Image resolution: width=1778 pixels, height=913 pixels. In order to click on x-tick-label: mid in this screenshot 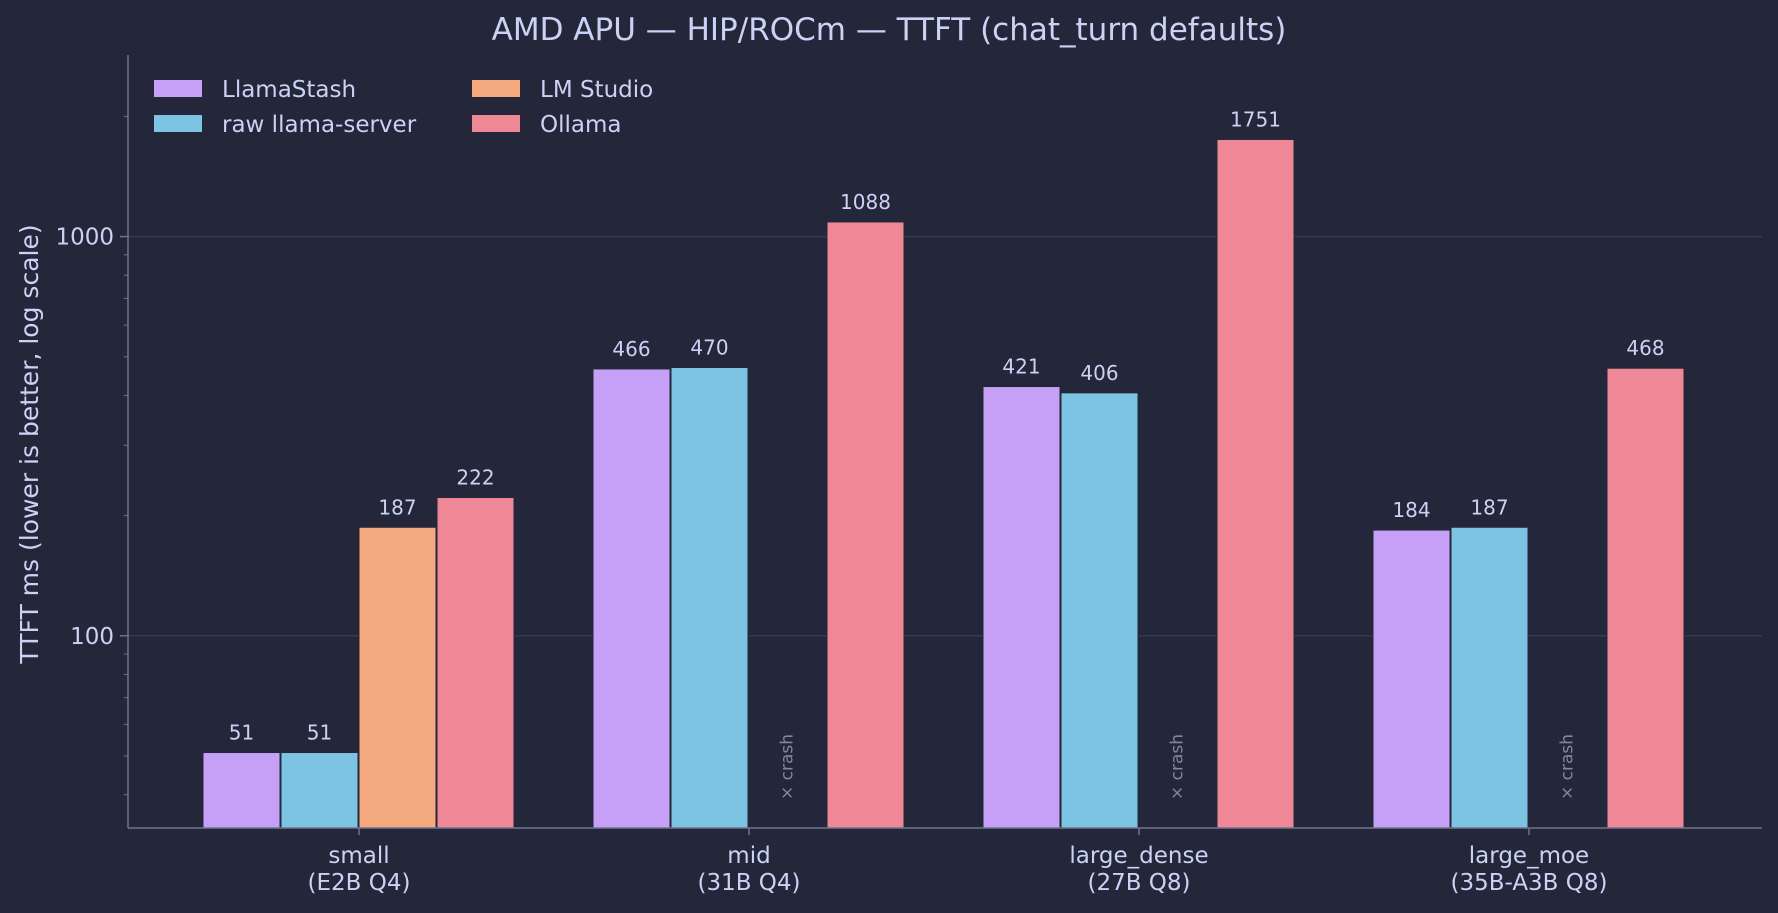, I will do `click(748, 856)`.